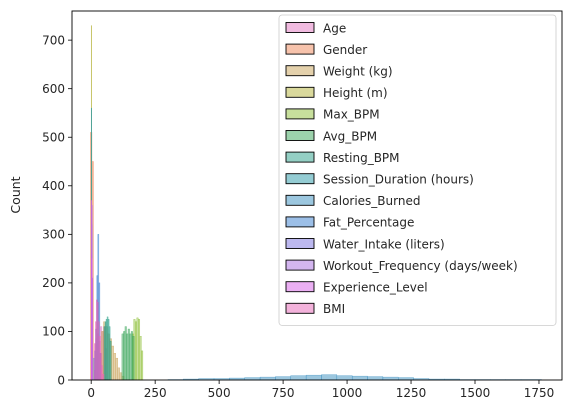  What do you see at coordinates (53, 332) in the screenshot?
I see `y-tick-label-1: 100` at bounding box center [53, 332].